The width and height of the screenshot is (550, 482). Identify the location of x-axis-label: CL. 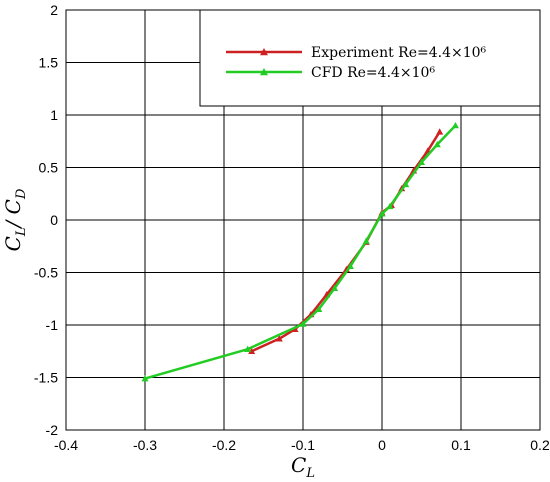
(303, 467).